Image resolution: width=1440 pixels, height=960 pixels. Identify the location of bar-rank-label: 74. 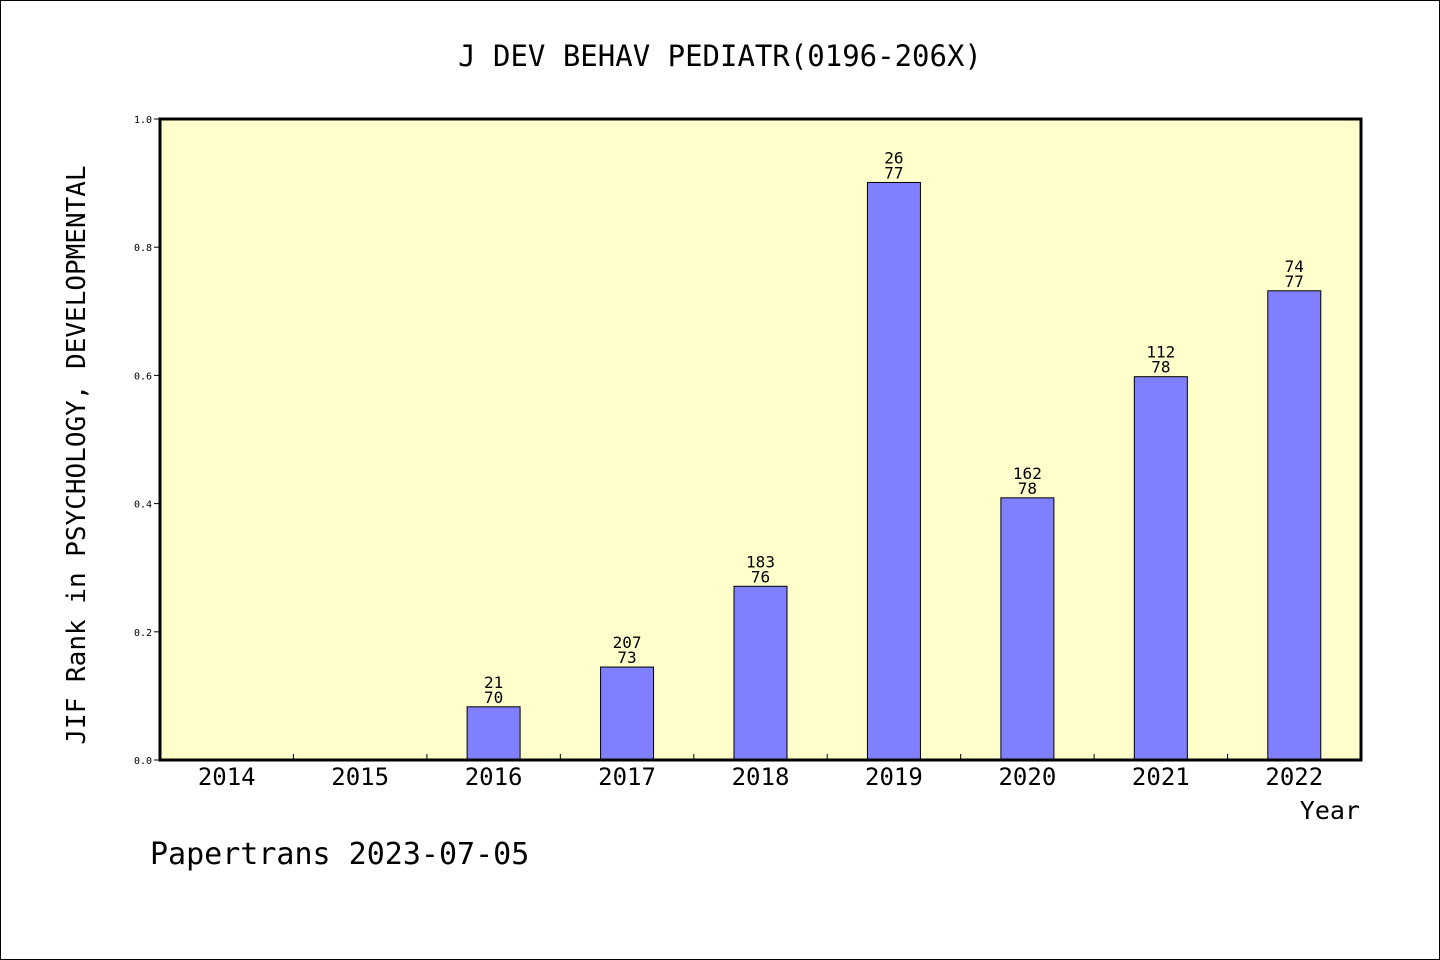
(1294, 266).